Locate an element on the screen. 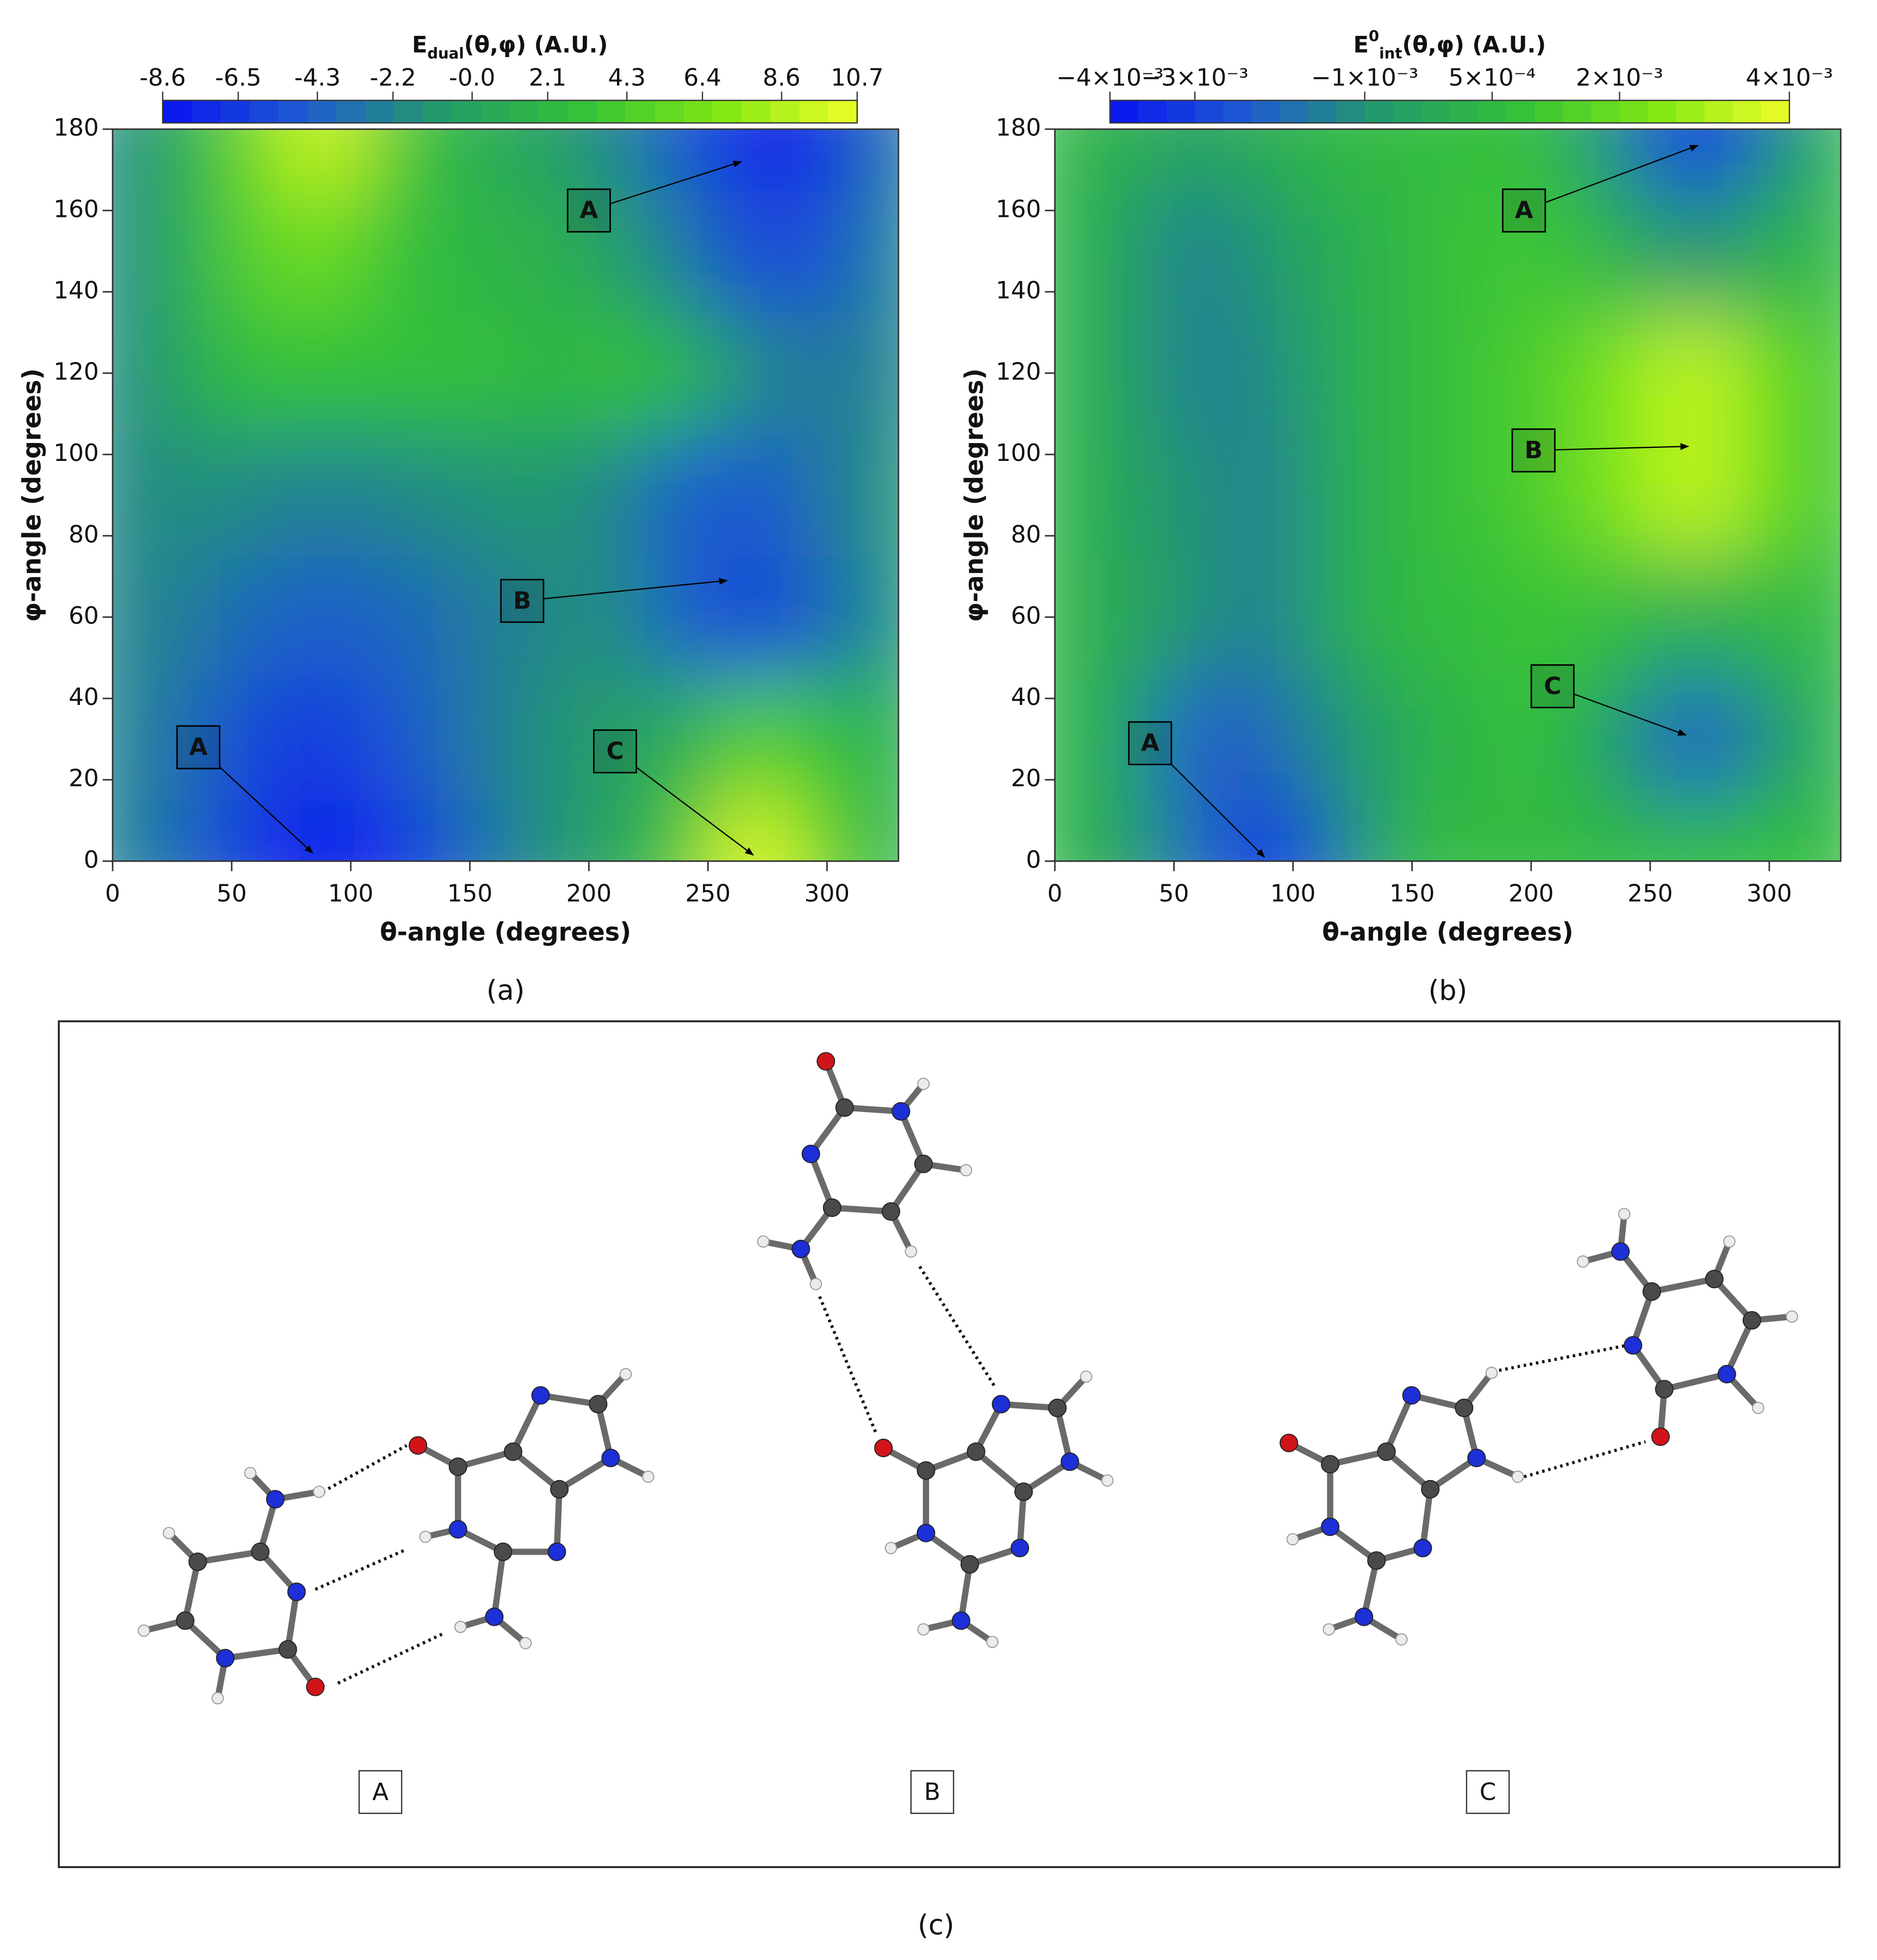  colorbar-tick-label: 8.6 is located at coordinates (782, 78).